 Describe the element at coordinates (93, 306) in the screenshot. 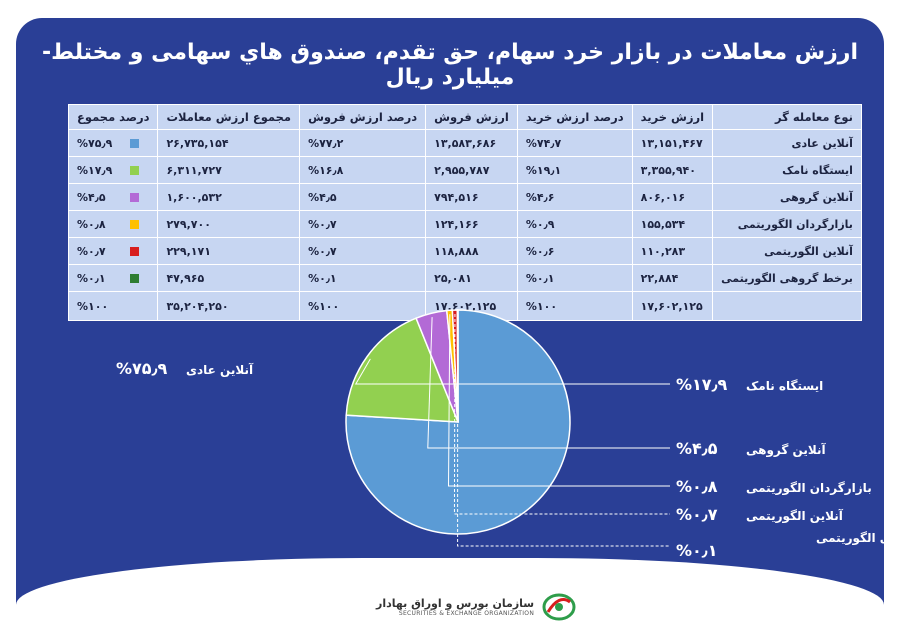

I see `total-pct-value: %۱۰۰` at that location.